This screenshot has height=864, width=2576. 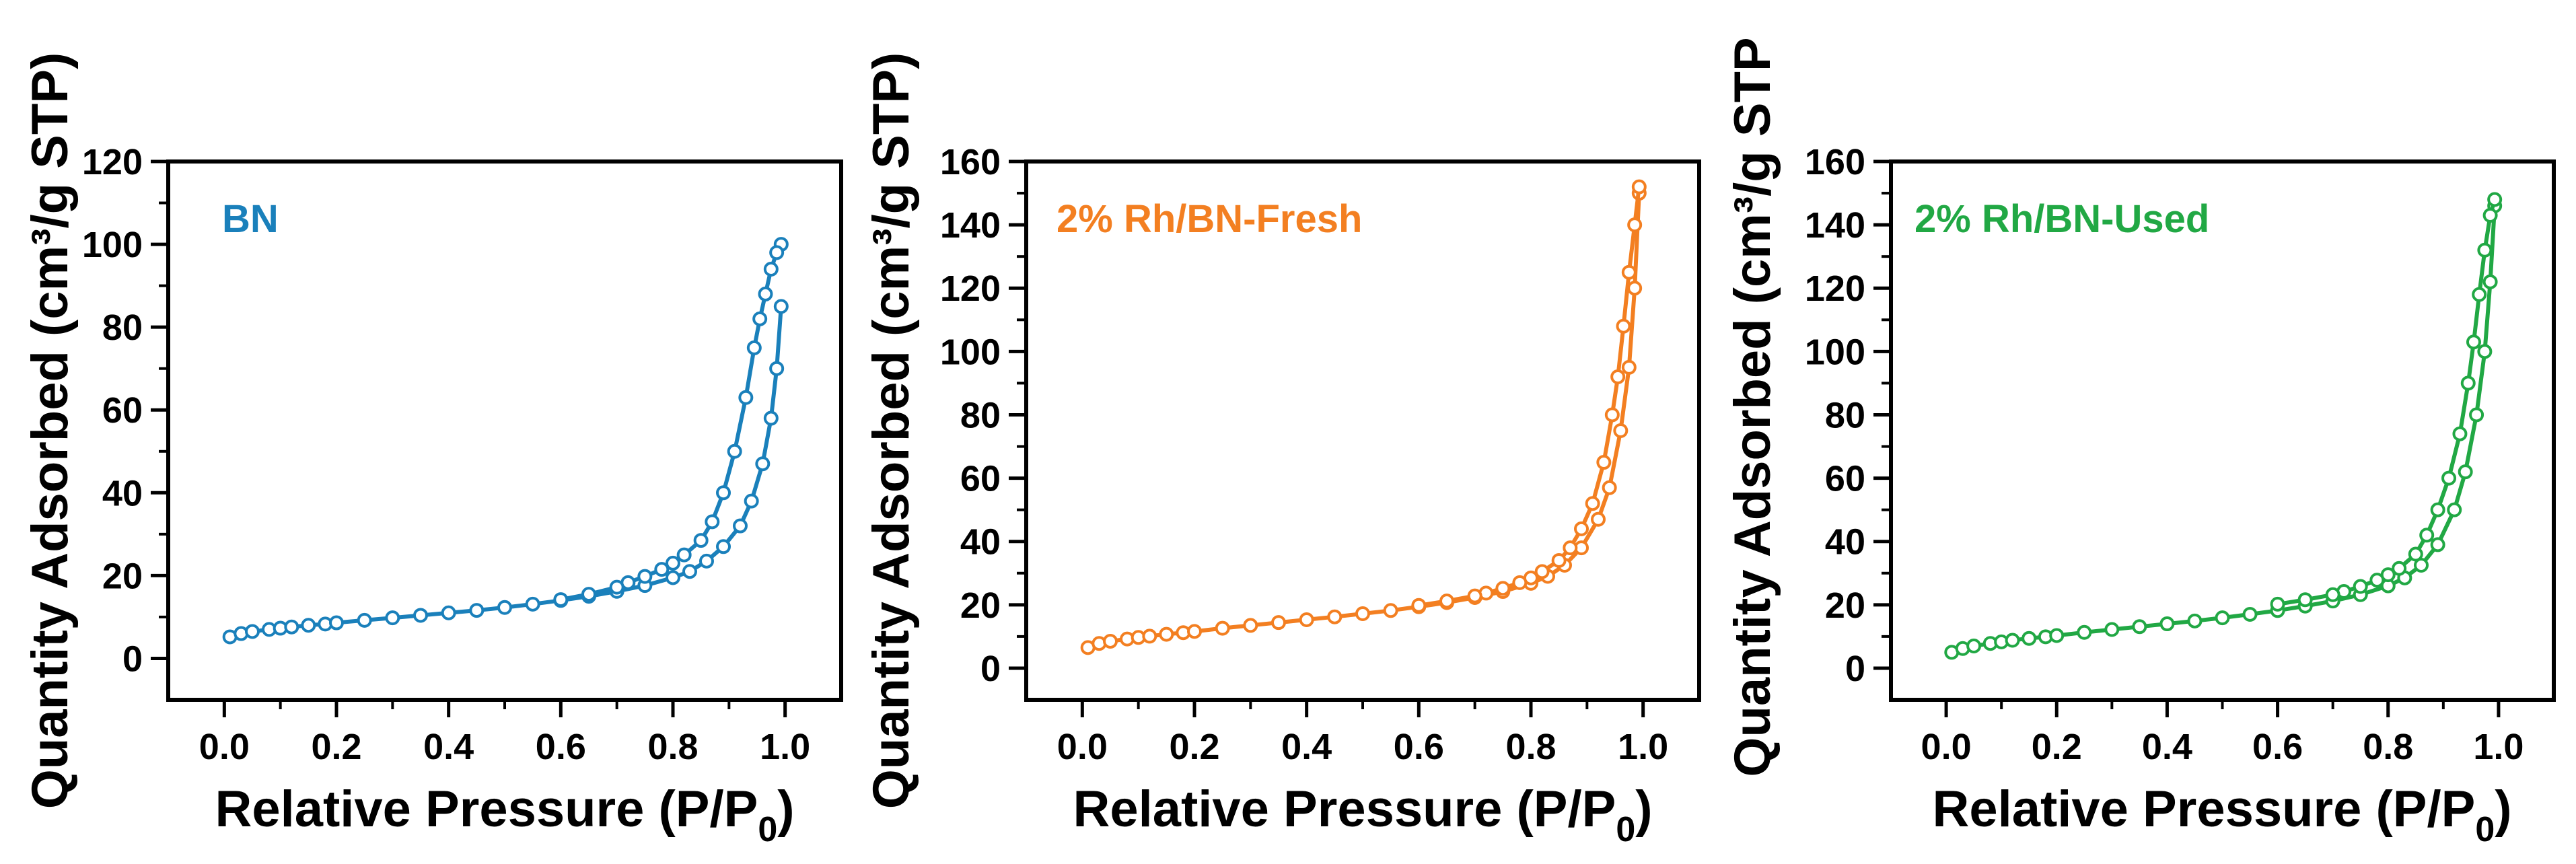 I want to click on x-tick-label: 1.0, so click(x=785, y=747).